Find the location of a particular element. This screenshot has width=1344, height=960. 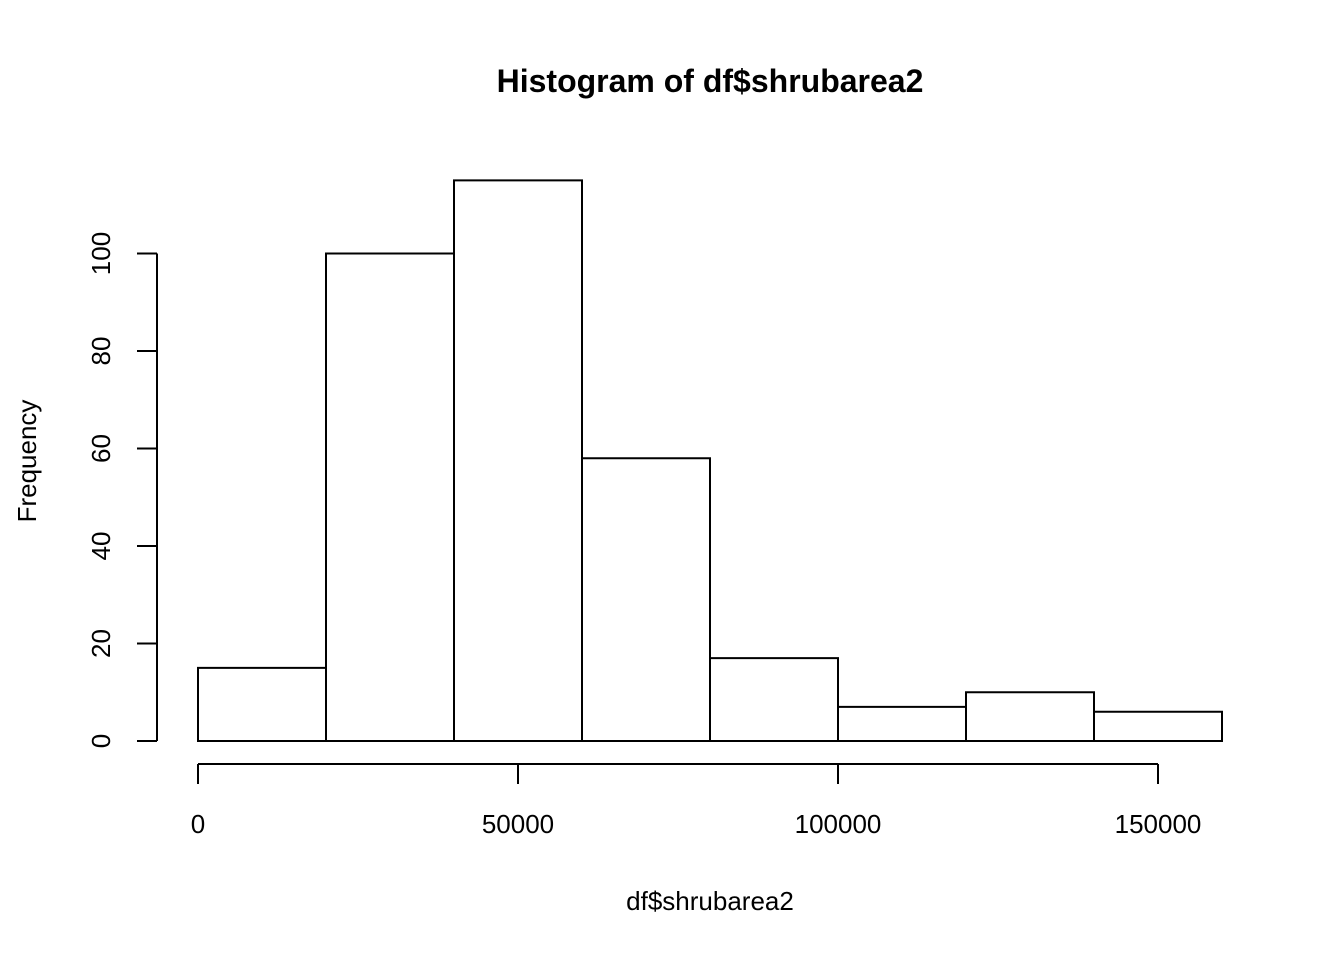

x-axis-label: df$shrubarea2 is located at coordinates (710, 901).